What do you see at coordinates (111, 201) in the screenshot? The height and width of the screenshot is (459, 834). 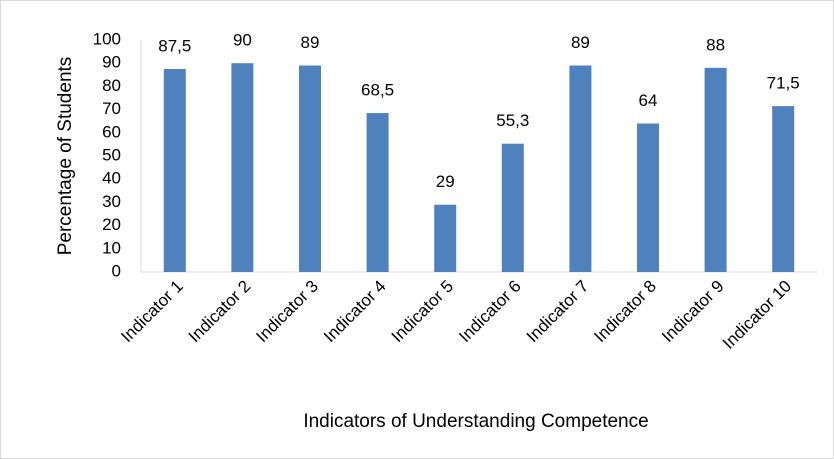 I see `y-tick-label: 30` at bounding box center [111, 201].